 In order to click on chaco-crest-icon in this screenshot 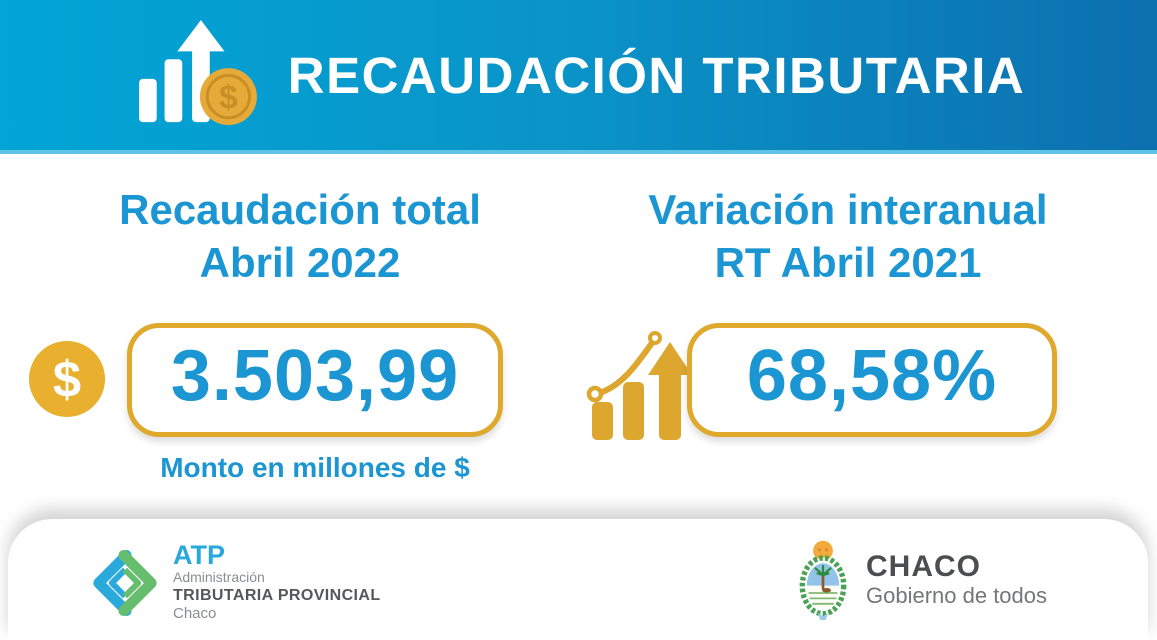, I will do `click(823, 580)`.